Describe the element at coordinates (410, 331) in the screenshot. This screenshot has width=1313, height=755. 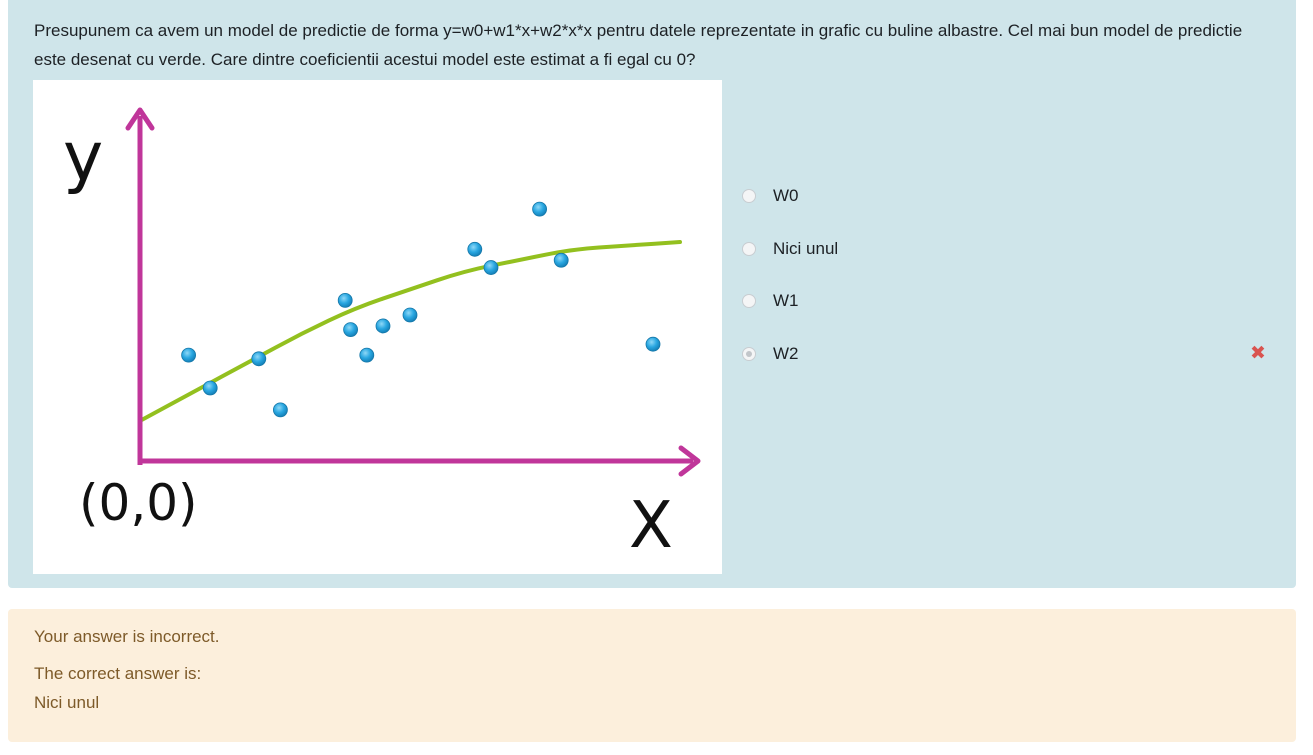
I see `fit-curve` at that location.